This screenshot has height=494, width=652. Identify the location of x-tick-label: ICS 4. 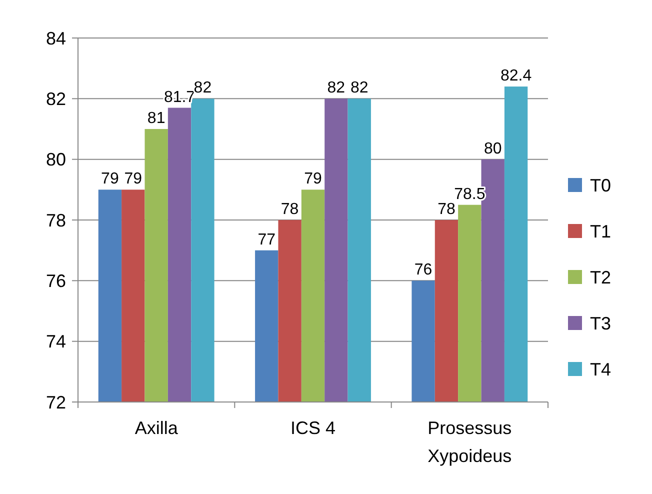
(313, 428).